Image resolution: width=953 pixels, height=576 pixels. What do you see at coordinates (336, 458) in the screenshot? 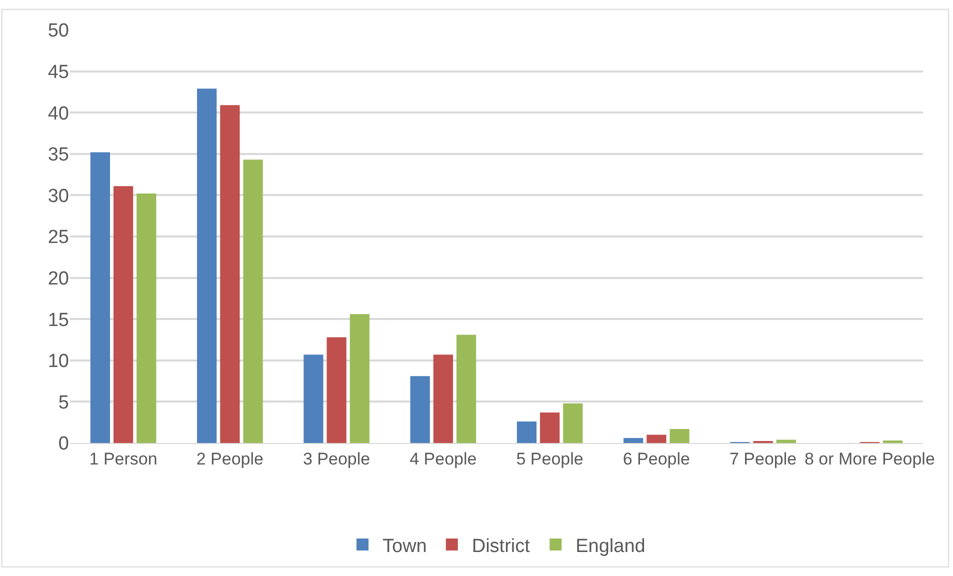
I see `x-tick-label: 3 People` at bounding box center [336, 458].